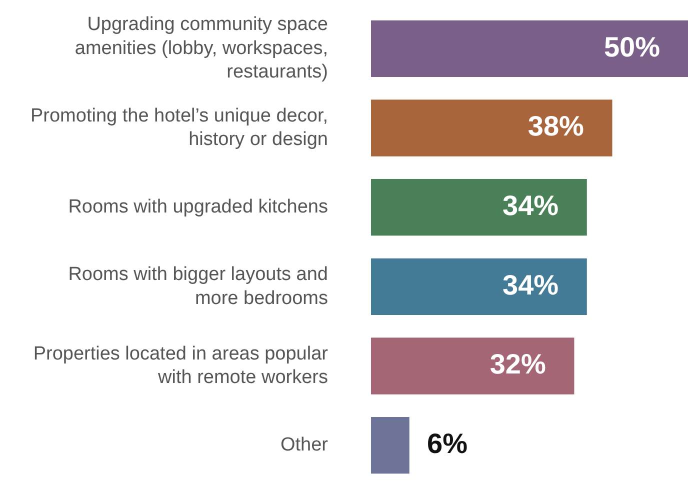 The width and height of the screenshot is (688, 485). What do you see at coordinates (179, 127) in the screenshot?
I see `y-tick-label: Promoting the hotel’s unique decor, history or design` at bounding box center [179, 127].